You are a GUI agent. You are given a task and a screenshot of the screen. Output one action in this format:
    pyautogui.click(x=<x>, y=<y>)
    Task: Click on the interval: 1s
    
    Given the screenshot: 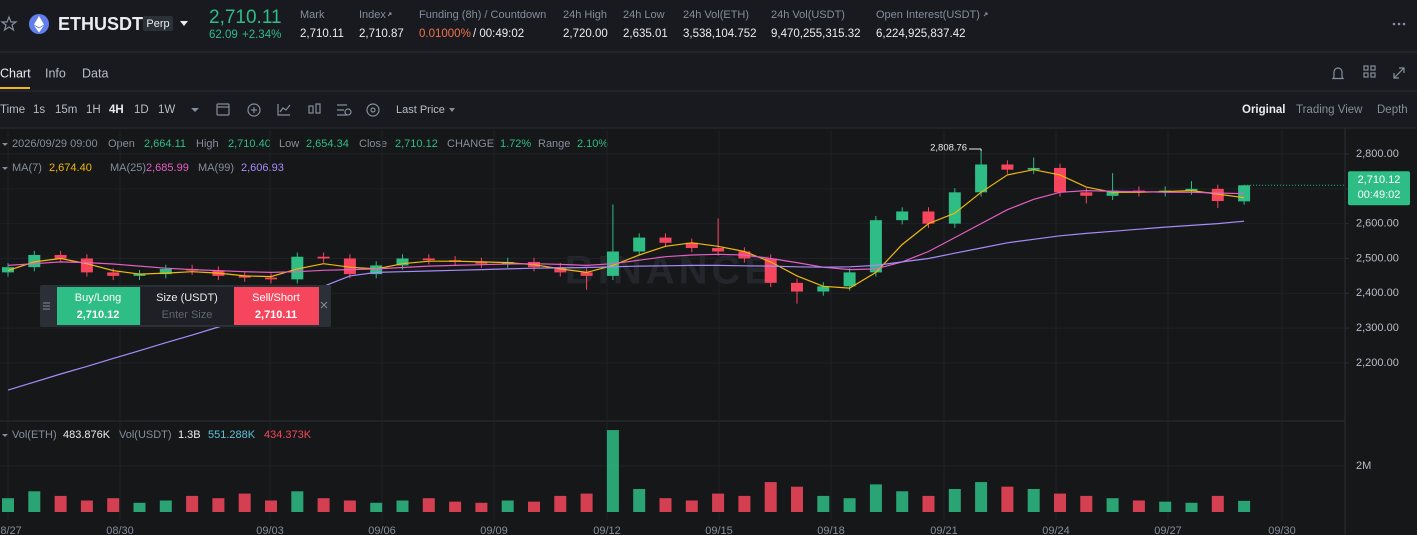 What is the action you would take?
    pyautogui.click(x=39, y=110)
    